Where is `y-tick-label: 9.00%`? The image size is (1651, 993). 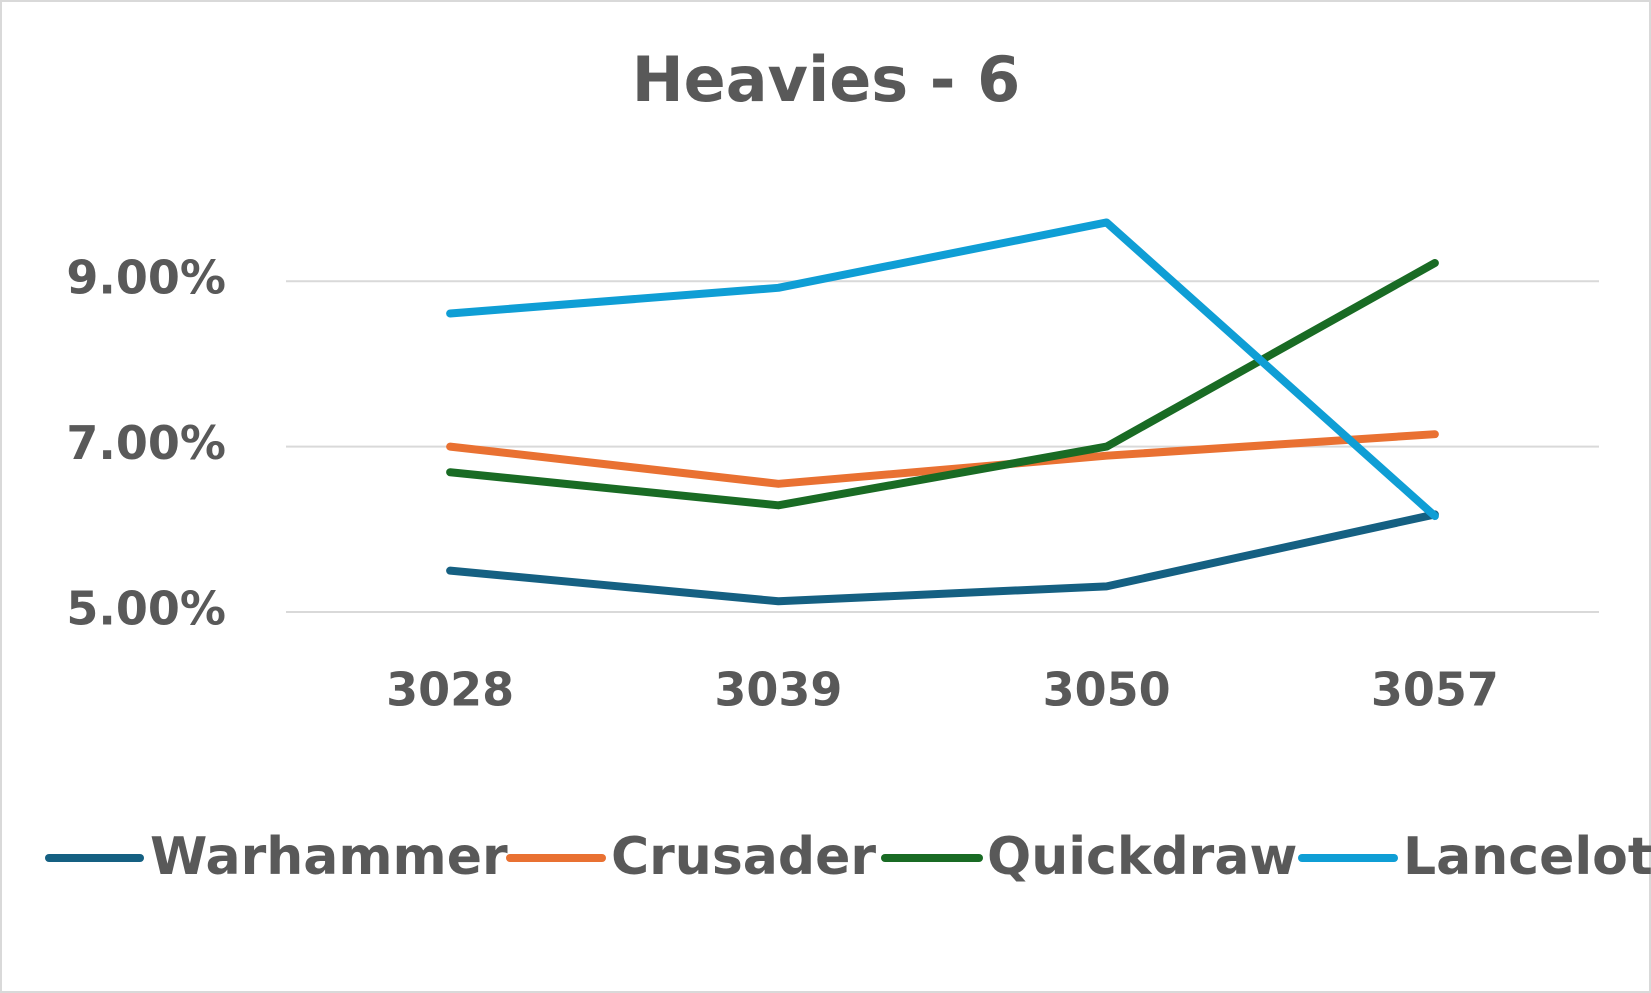 y-tick-label: 9.00% is located at coordinates (146, 278).